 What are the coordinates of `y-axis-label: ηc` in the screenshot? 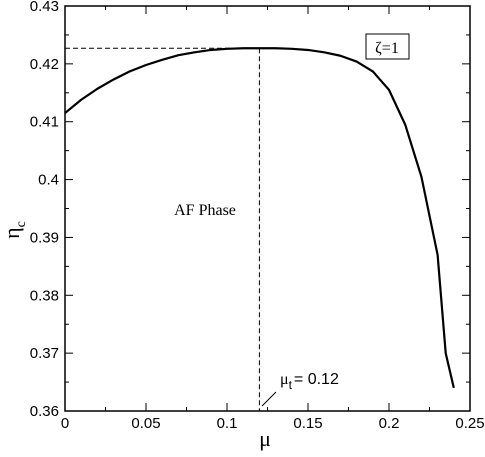 It's located at (14, 230).